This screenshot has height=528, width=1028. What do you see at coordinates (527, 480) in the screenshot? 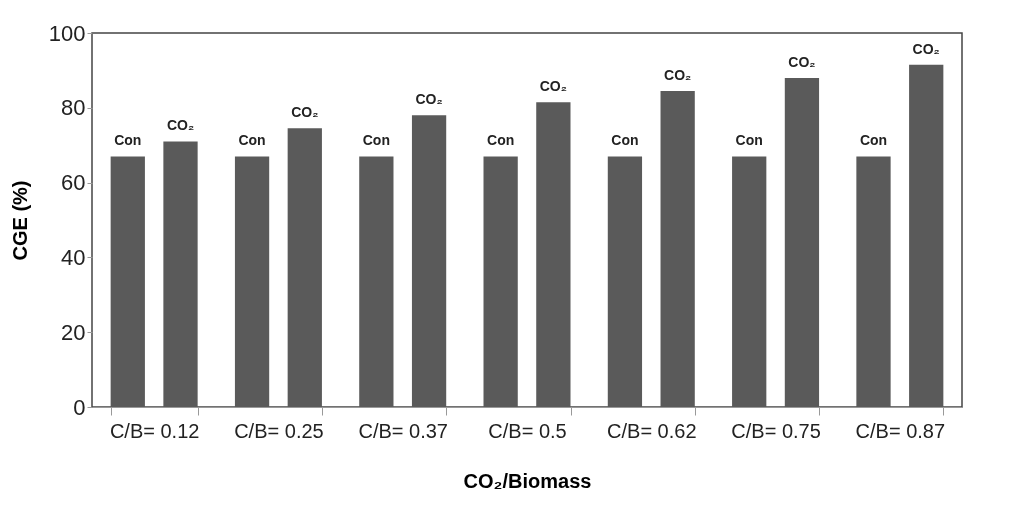
I see `x-axis-title: CO₂/Biomass` at bounding box center [527, 480].